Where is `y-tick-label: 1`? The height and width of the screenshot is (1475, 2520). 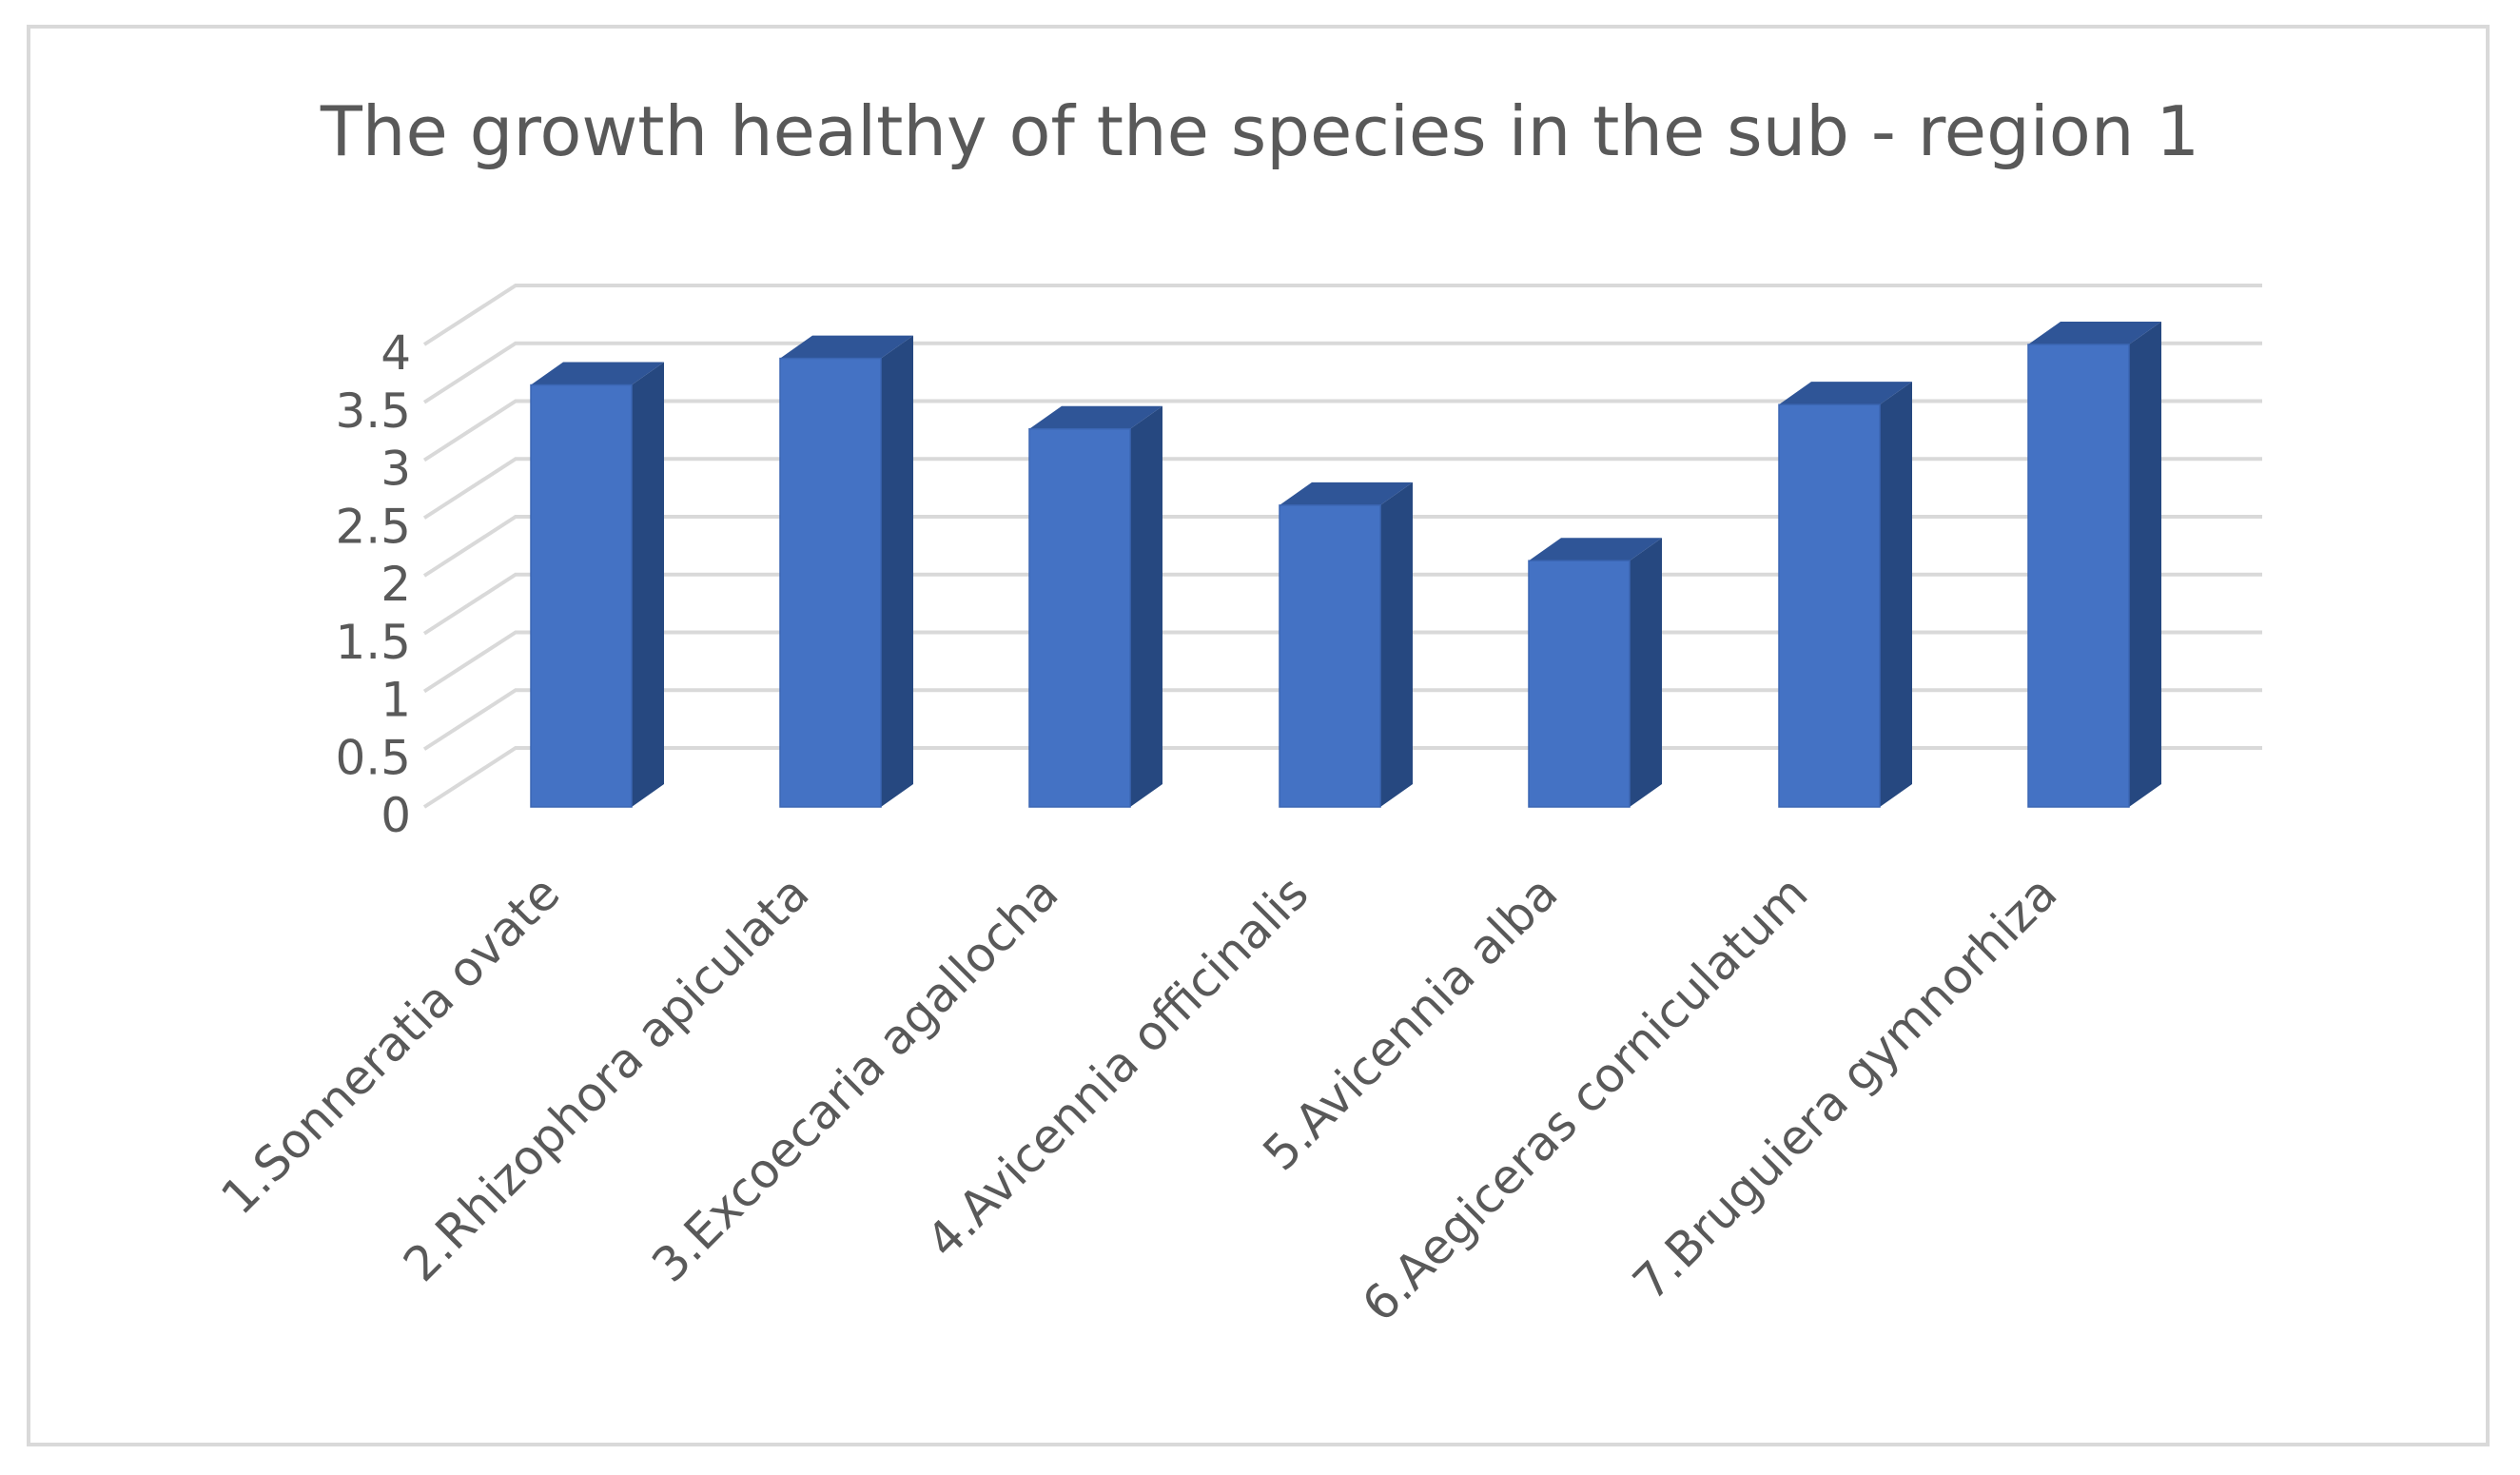
y-tick-label: 1 is located at coordinates (396, 701).